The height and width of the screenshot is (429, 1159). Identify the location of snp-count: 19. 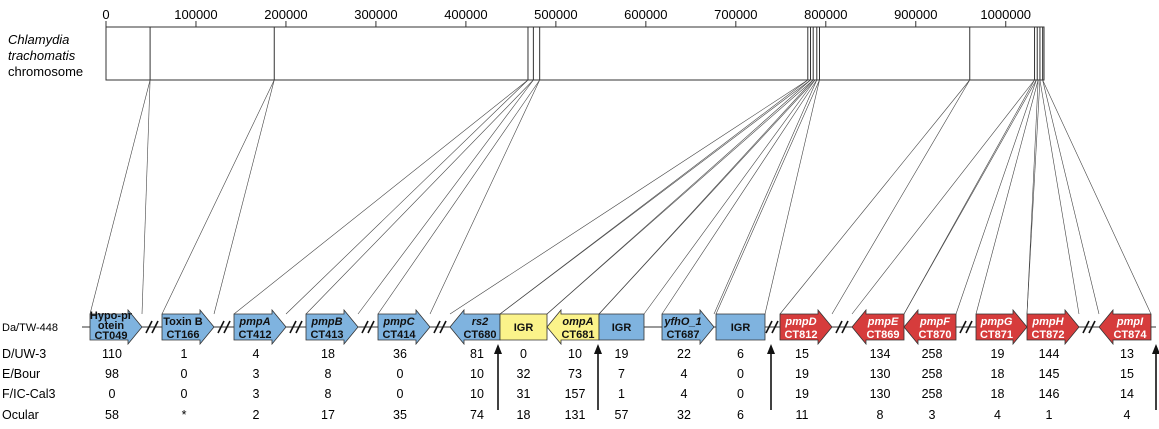
(998, 354).